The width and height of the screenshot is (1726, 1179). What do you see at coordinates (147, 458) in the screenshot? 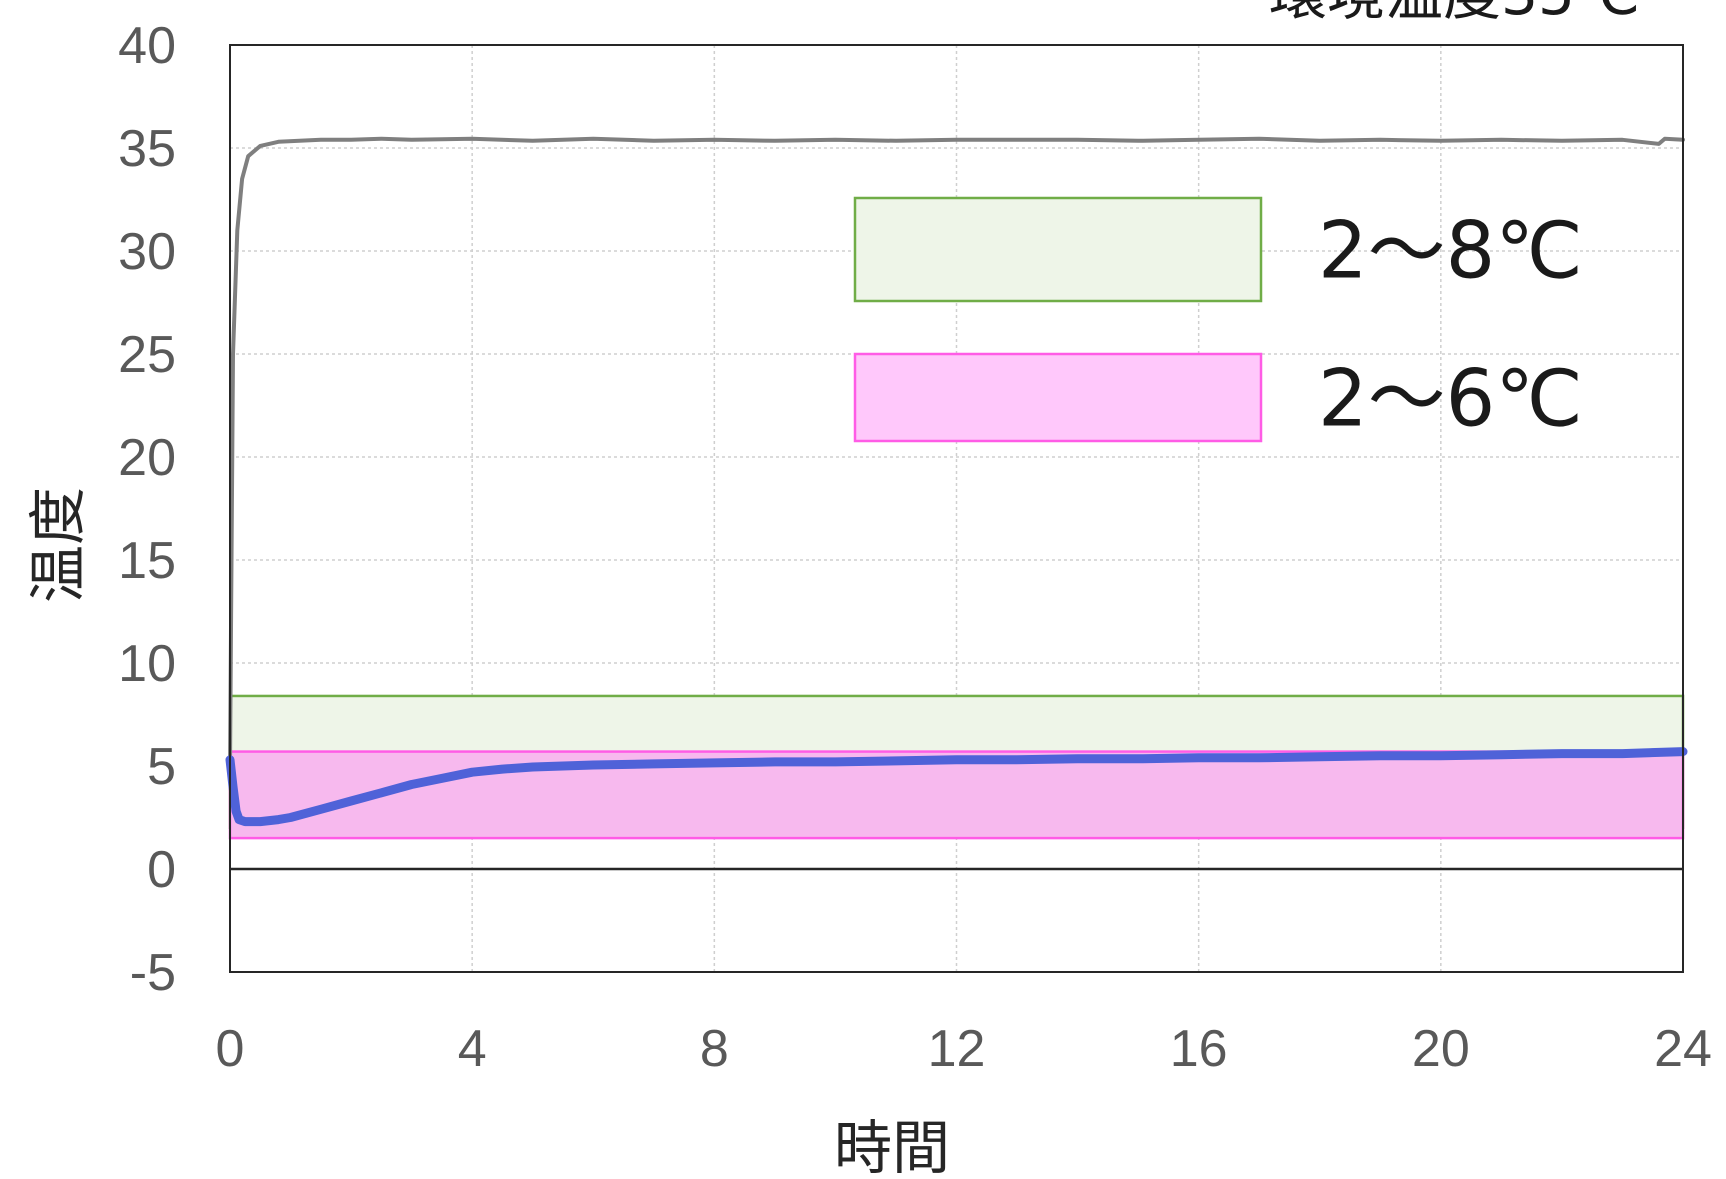
I see `y-tick-label: 20` at bounding box center [147, 458].